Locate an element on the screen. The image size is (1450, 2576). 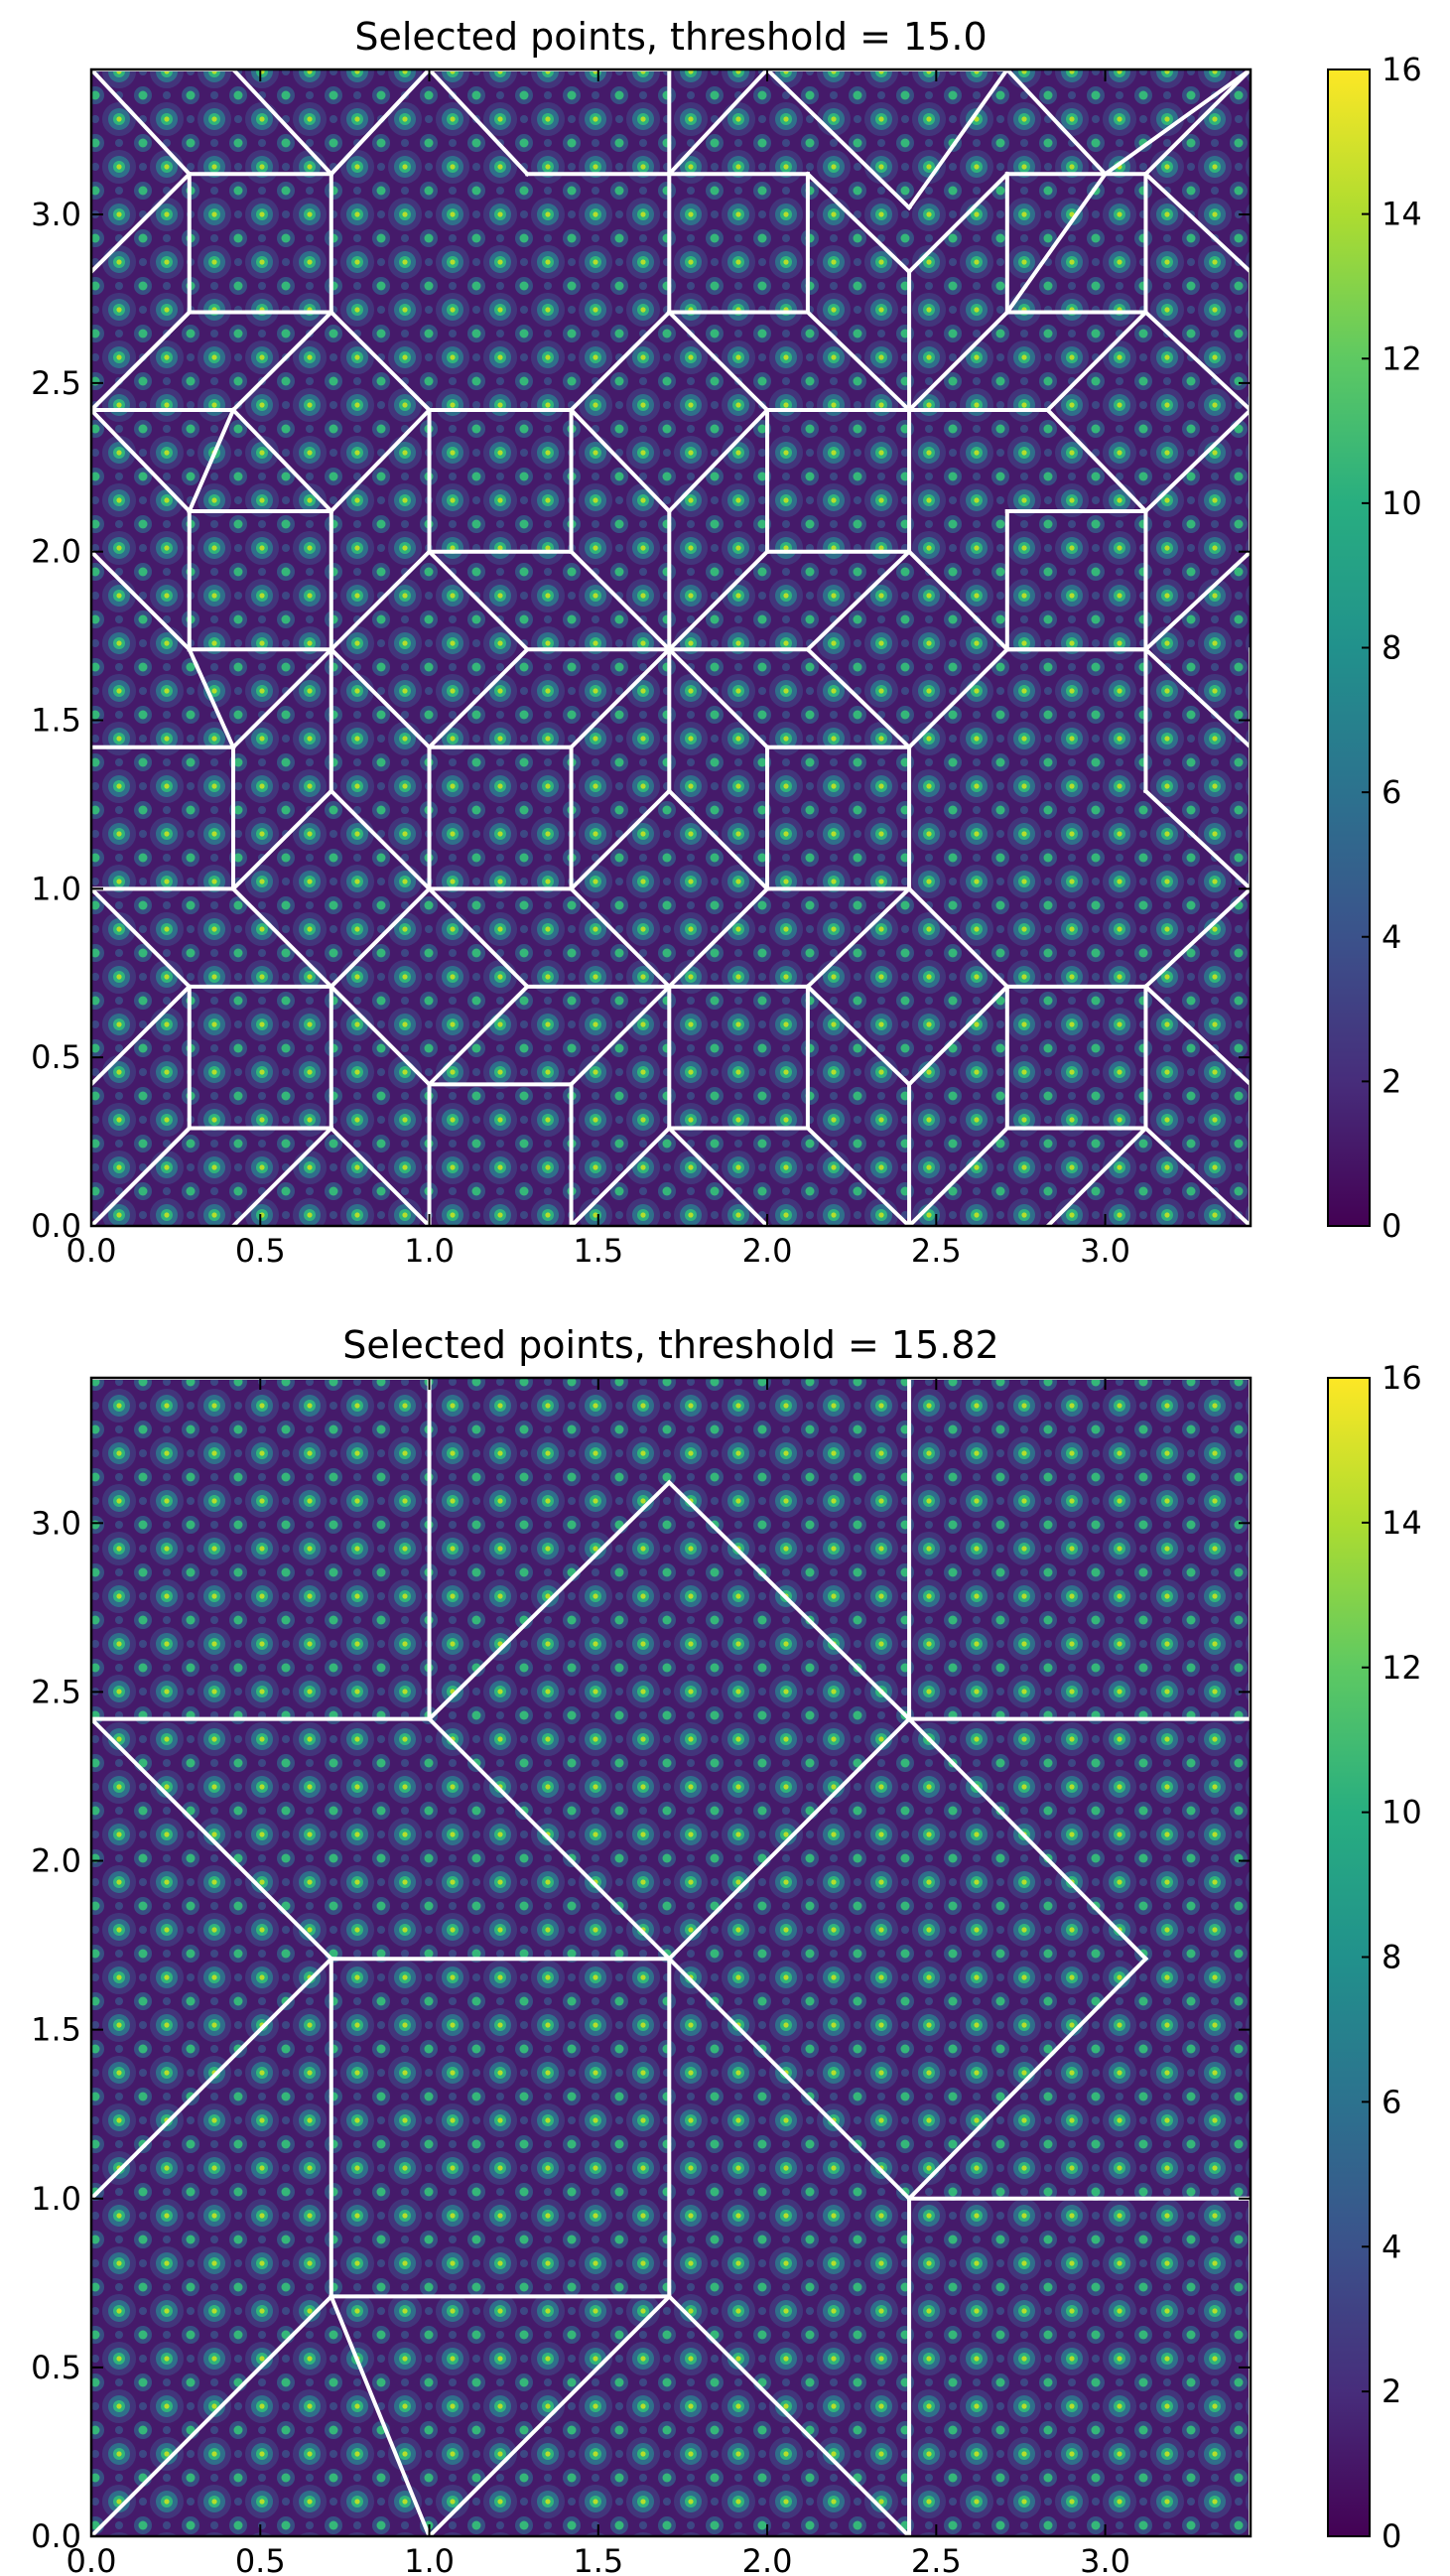
colorbar-tick-label: 4 is located at coordinates (1392, 2246).